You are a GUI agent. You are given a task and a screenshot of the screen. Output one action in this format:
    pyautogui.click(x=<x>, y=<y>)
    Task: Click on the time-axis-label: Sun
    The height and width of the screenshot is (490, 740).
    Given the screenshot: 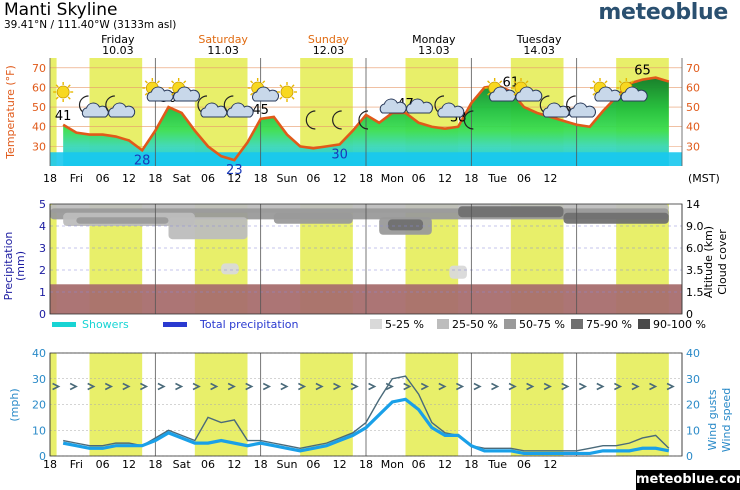 What is the action you would take?
    pyautogui.click(x=287, y=178)
    